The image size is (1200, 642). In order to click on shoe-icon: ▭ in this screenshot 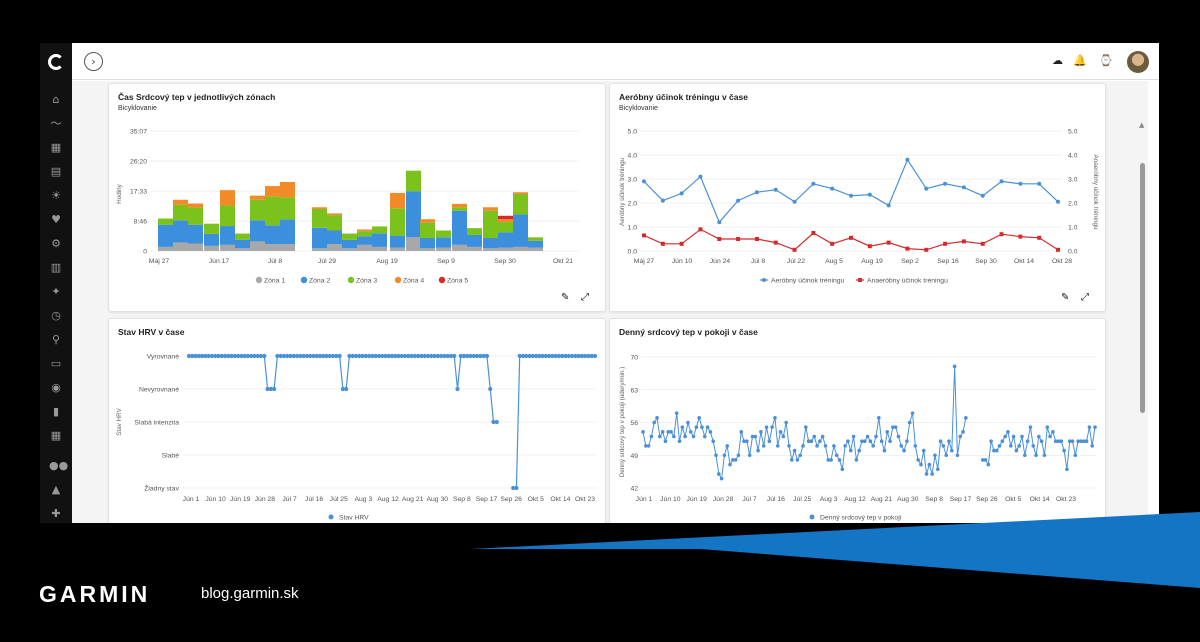, I will do `click(56, 363)`.